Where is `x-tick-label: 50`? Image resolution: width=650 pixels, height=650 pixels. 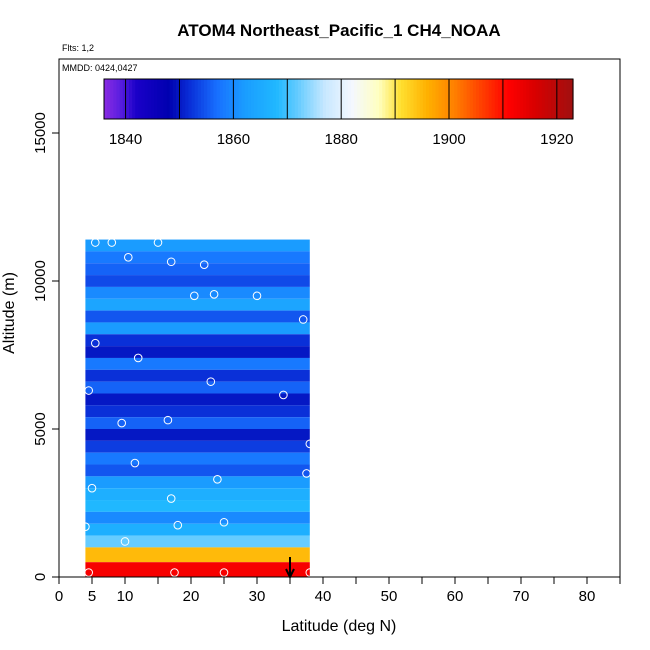 x-tick-label: 50 is located at coordinates (389, 596).